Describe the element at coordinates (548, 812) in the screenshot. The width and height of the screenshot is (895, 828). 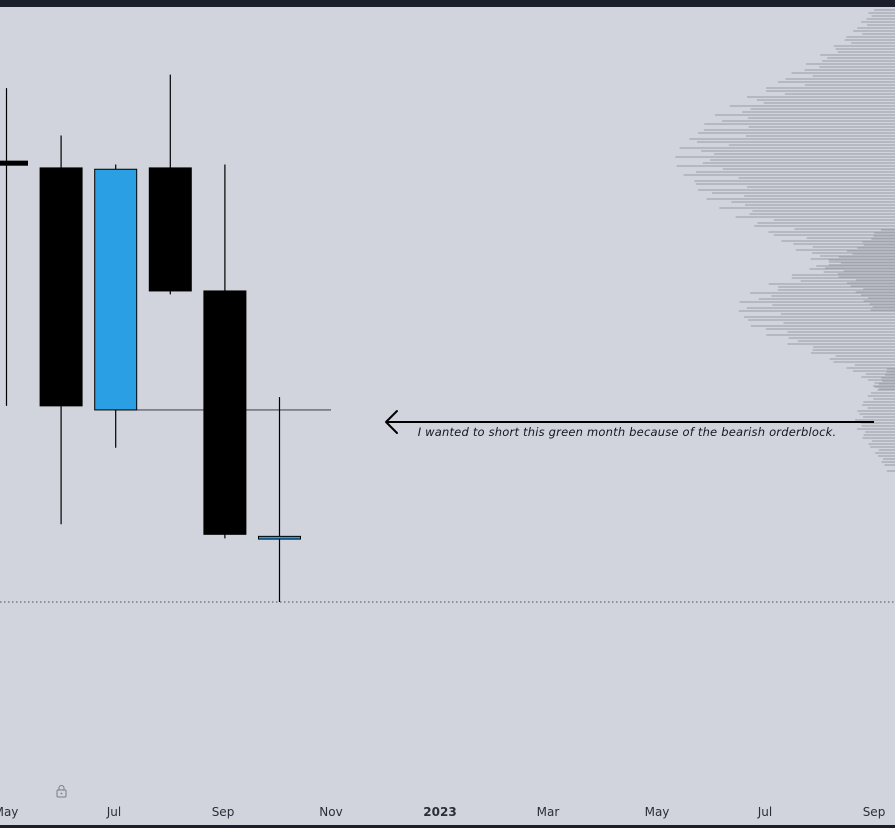
I see `x-tick-label: Mar` at that location.